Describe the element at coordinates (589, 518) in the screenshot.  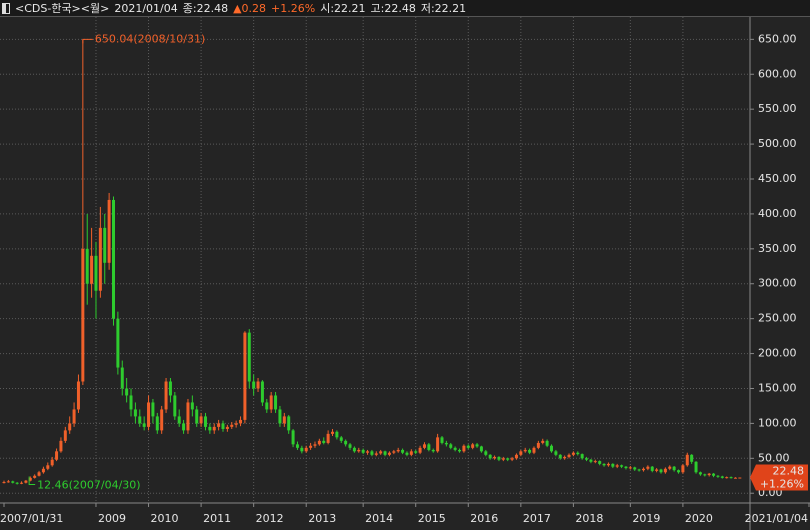
I see `x-tick-label: 2018` at that location.